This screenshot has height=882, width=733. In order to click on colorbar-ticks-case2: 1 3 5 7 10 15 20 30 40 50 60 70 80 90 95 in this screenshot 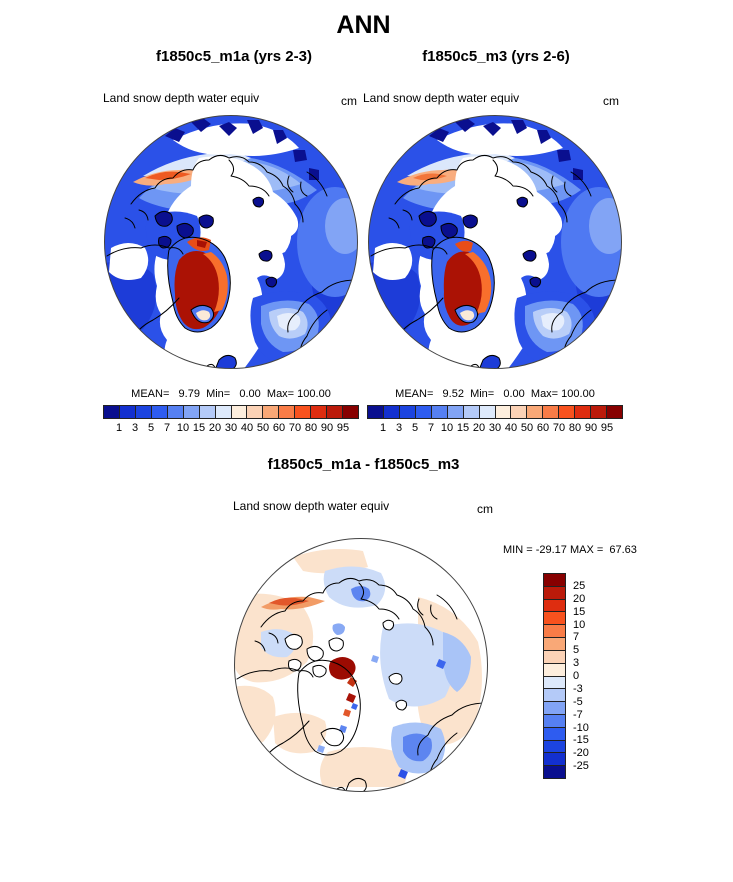, I will do `click(495, 428)`.